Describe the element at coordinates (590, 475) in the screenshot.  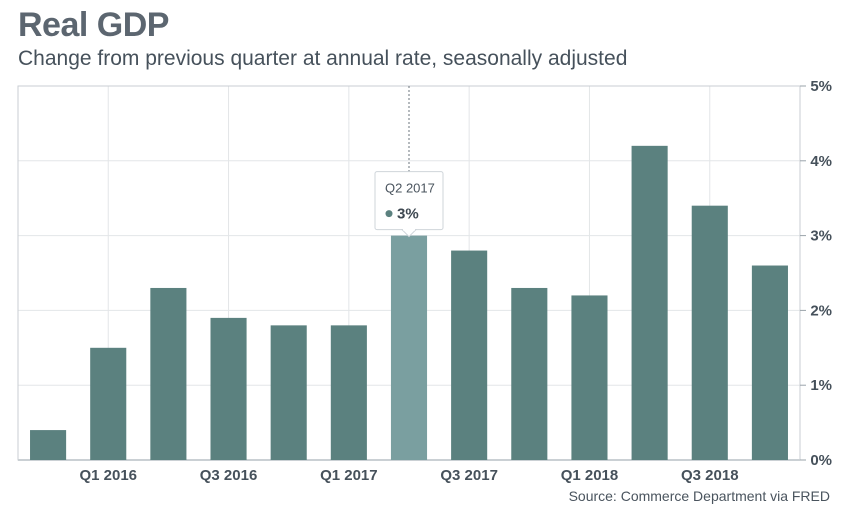
I see `x-tick-label: Q1 2018` at that location.